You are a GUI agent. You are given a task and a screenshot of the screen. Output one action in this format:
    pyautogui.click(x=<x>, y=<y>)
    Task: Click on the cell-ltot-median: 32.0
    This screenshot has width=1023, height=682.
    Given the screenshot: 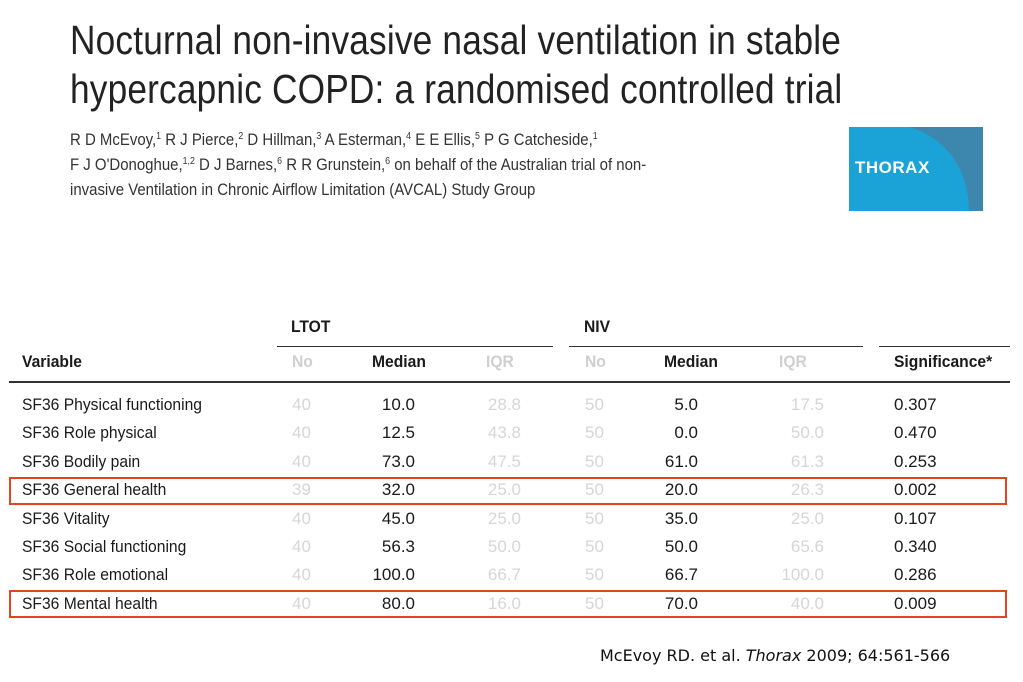 What is the action you would take?
    pyautogui.click(x=398, y=490)
    